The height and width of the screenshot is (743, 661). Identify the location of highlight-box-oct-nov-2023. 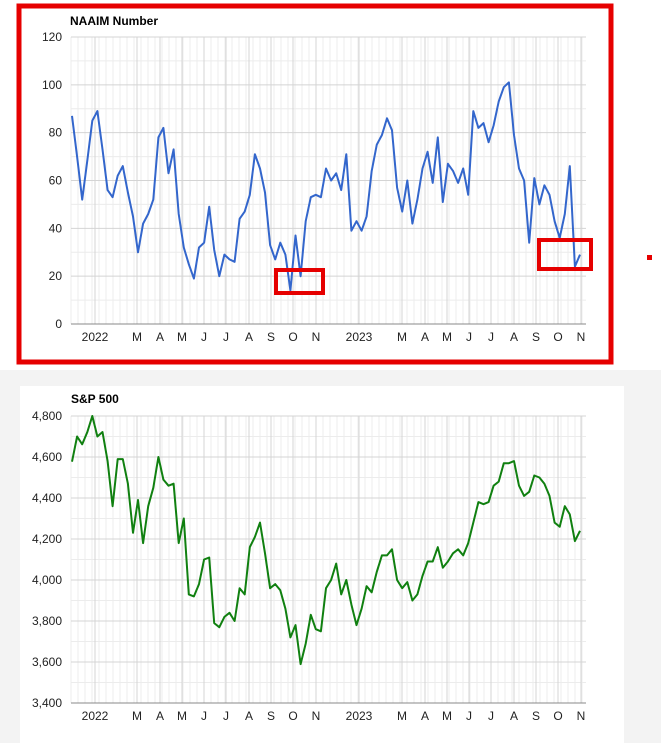
(565, 254).